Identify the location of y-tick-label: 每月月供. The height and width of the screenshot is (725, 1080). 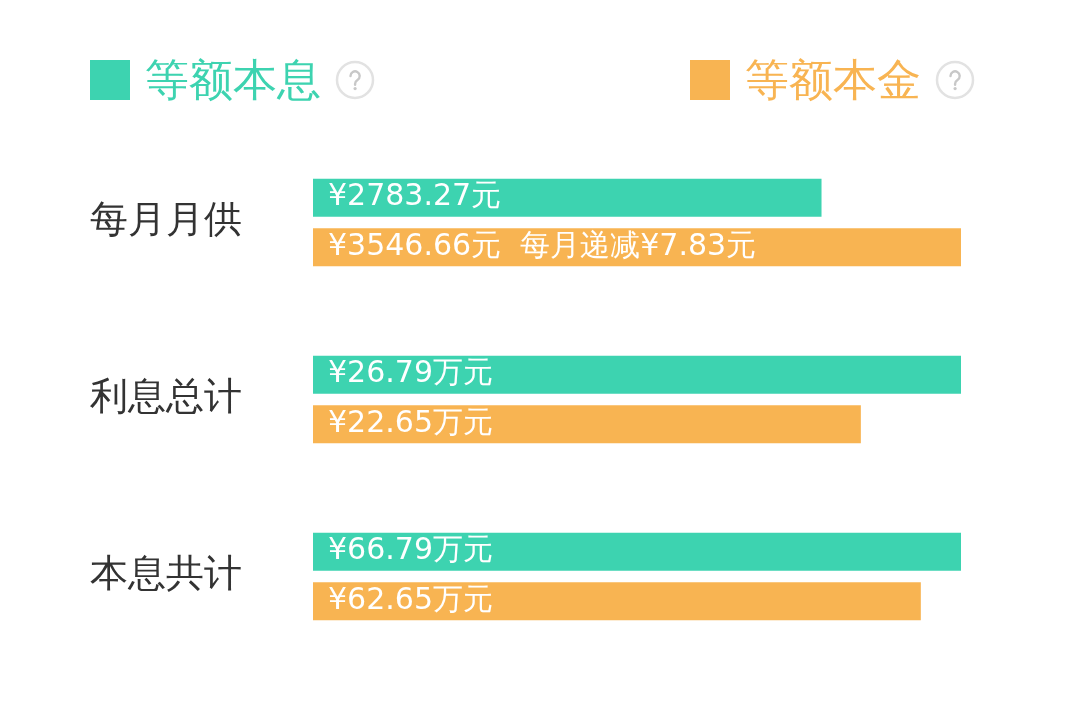
(166, 219).